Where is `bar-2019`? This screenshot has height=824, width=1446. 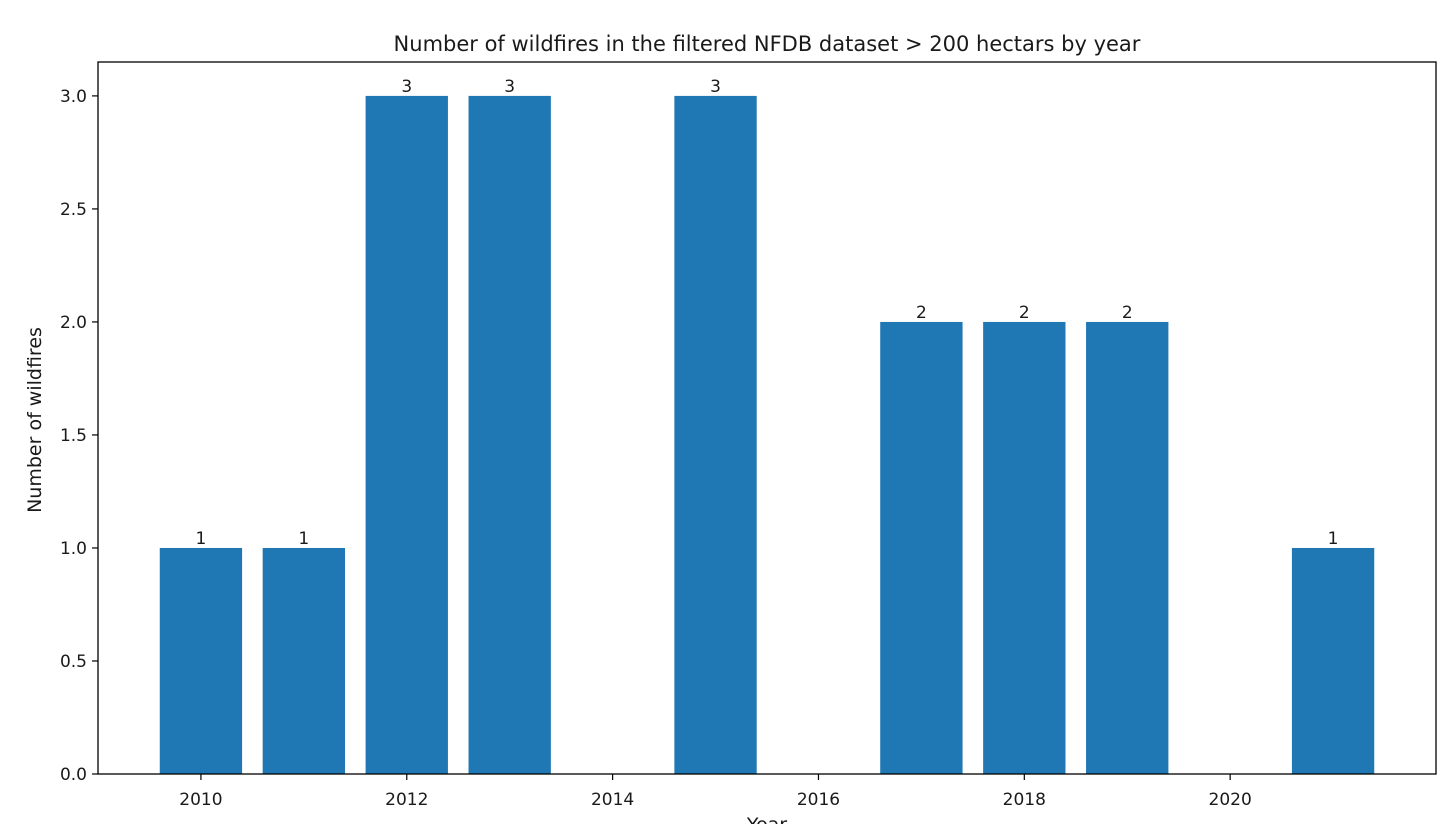 bar-2019 is located at coordinates (1127, 547).